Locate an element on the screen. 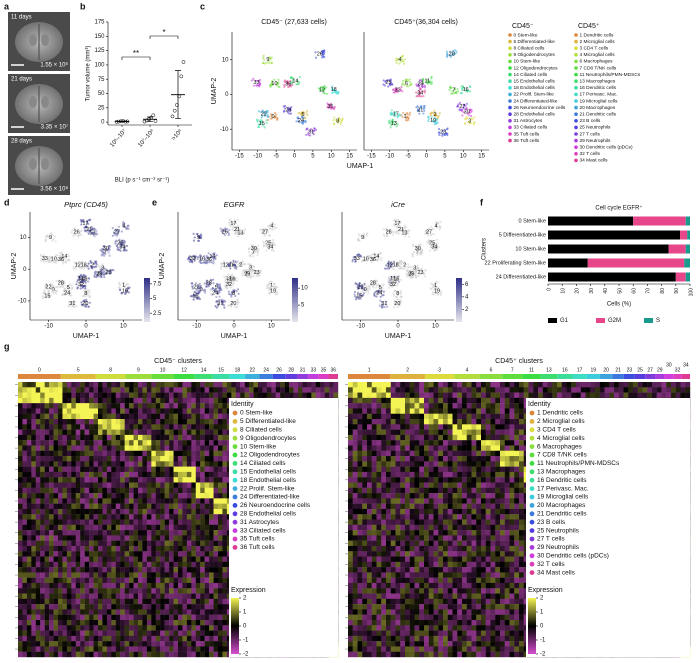  x-tick-label: 0 is located at coordinates (86, 327).